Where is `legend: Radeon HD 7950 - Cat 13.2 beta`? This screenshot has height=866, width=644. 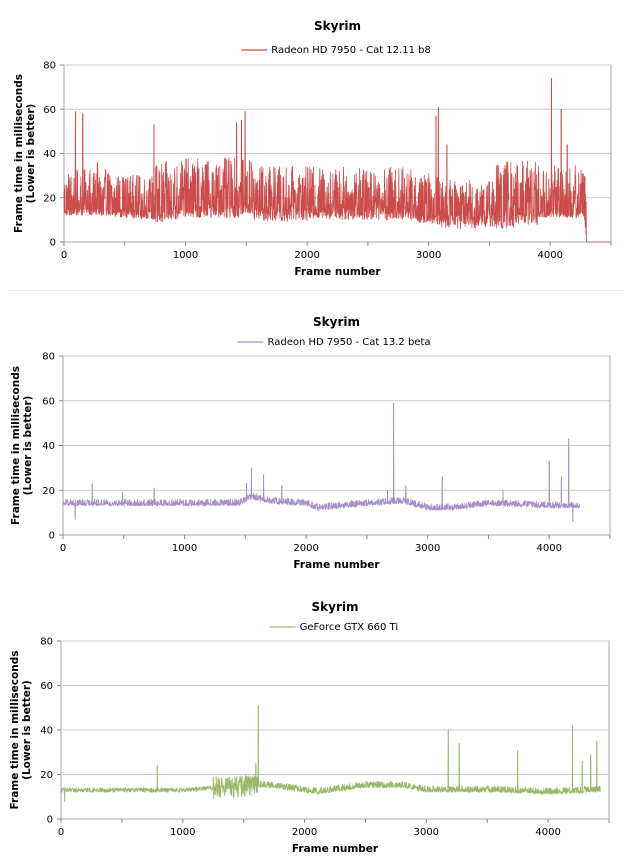 legend: Radeon HD 7950 - Cat 13.2 beta is located at coordinates (334, 342).